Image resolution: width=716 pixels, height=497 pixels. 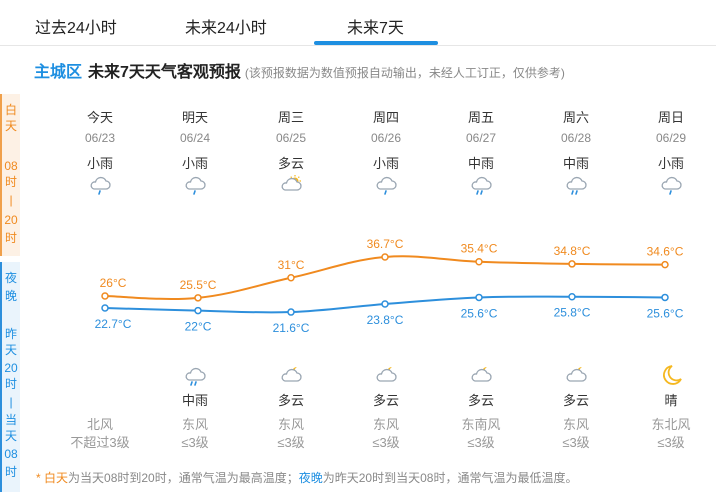 What do you see at coordinates (226, 28) in the screenshot?
I see `tab-next-24h: 未来24小时` at bounding box center [226, 28].